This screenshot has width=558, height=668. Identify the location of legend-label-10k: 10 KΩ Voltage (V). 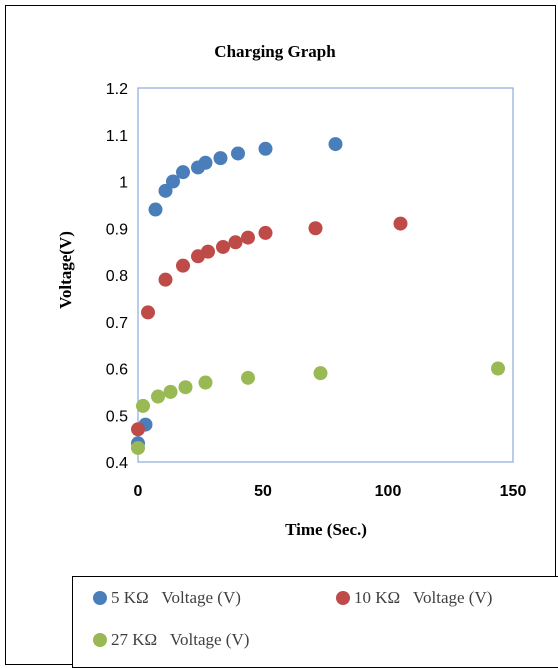
(423, 597).